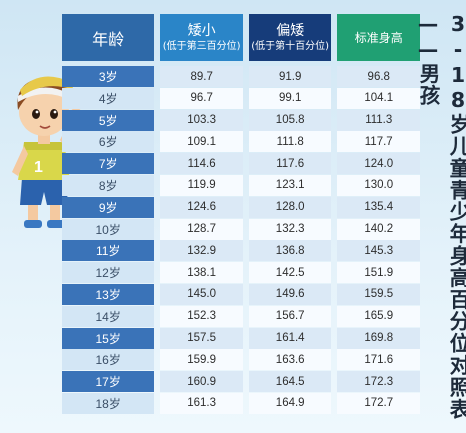 This screenshot has width=466, height=433. I want to click on standard-cell: 111.3, so click(379, 120).